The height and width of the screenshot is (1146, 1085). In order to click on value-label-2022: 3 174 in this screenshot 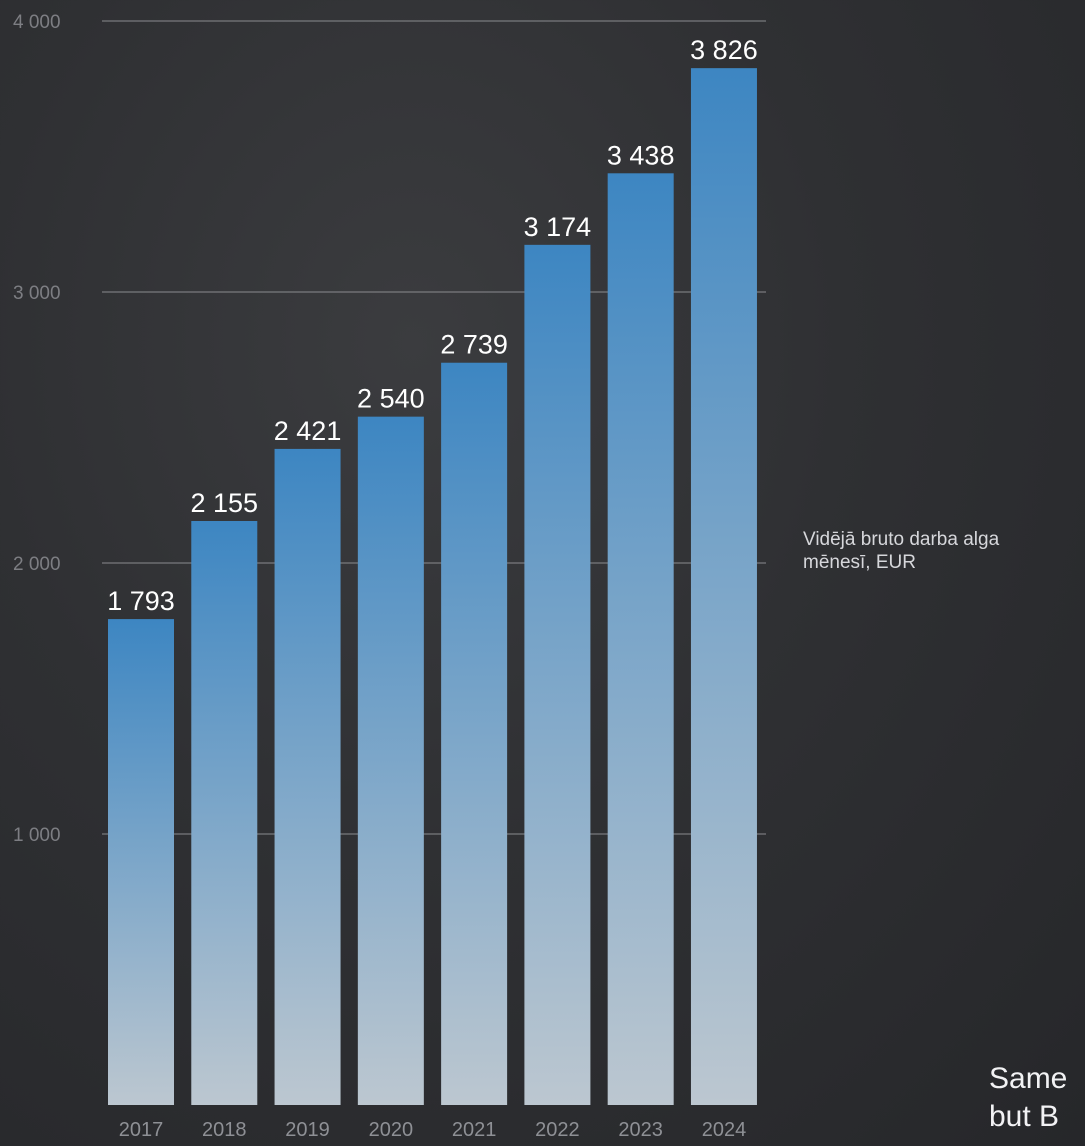, I will do `click(558, 227)`.